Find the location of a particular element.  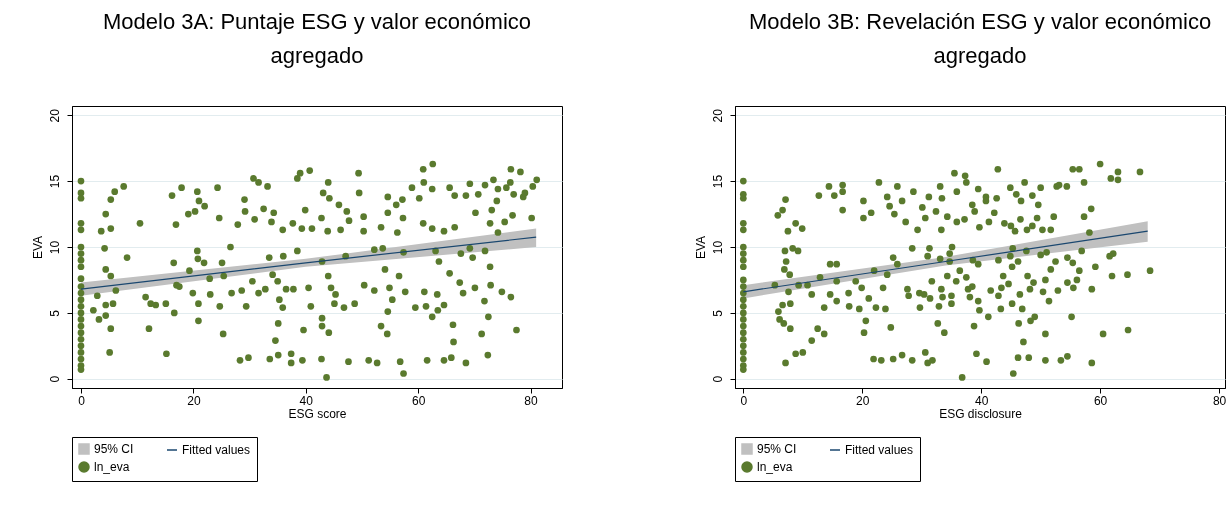

x-axis-title: ESG score is located at coordinates (317, 413).